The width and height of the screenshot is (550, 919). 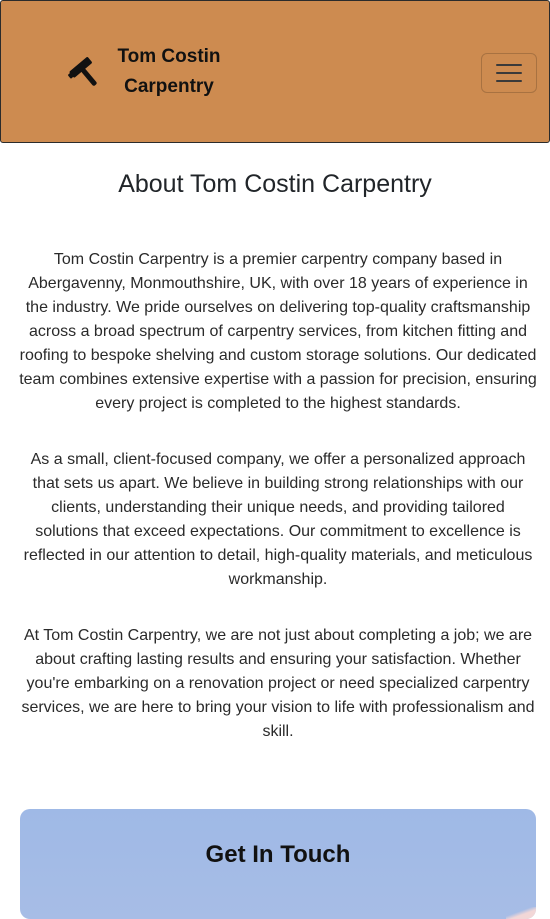 I want to click on brand-name-line1: Tom Costin, so click(x=169, y=56).